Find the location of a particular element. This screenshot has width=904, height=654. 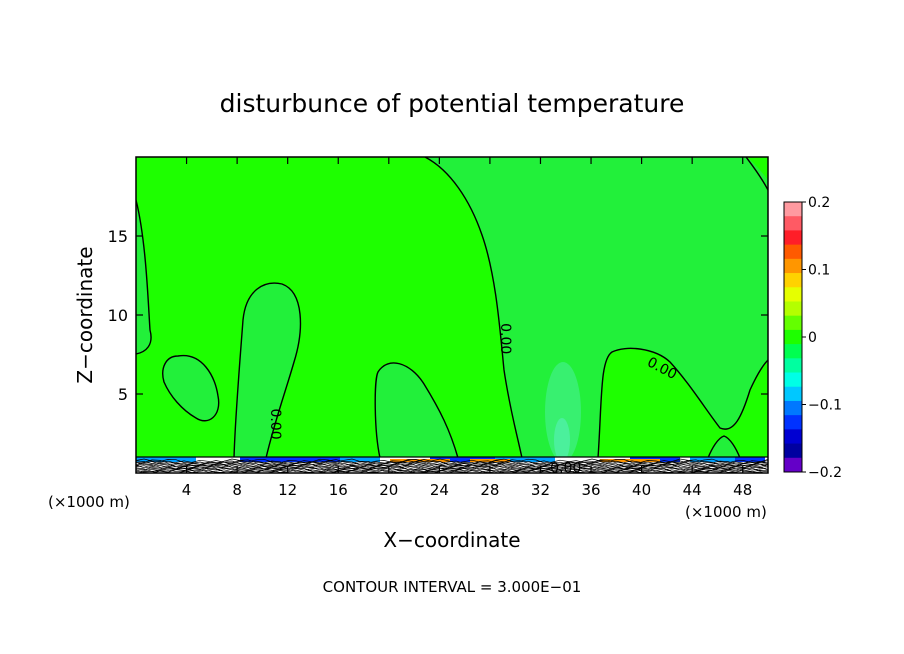

contour-line-main-left is located at coordinates (473, 308).